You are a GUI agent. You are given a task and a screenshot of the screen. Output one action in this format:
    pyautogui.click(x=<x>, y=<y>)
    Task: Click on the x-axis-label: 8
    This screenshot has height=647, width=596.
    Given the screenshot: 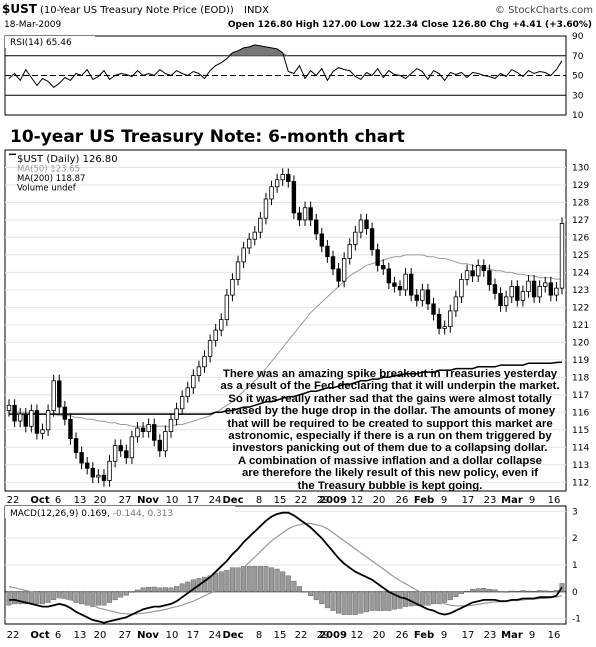 What is the action you would take?
    pyautogui.click(x=259, y=500)
    